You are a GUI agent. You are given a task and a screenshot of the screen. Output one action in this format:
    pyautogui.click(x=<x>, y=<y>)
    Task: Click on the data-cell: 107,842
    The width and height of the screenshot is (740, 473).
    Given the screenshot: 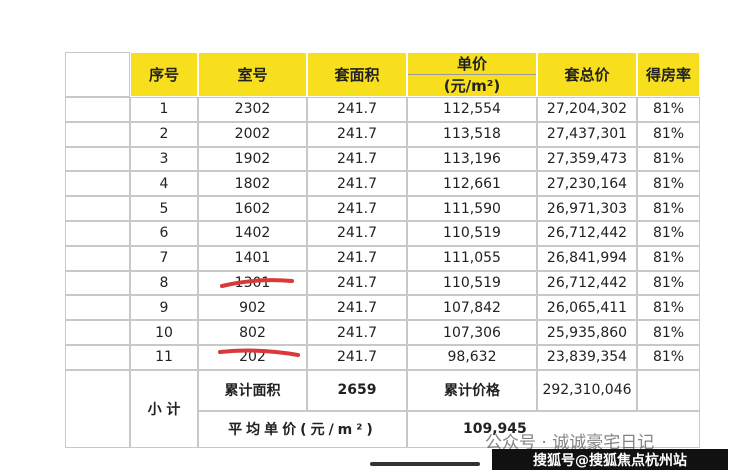 What is the action you would take?
    pyautogui.click(x=472, y=308)
    